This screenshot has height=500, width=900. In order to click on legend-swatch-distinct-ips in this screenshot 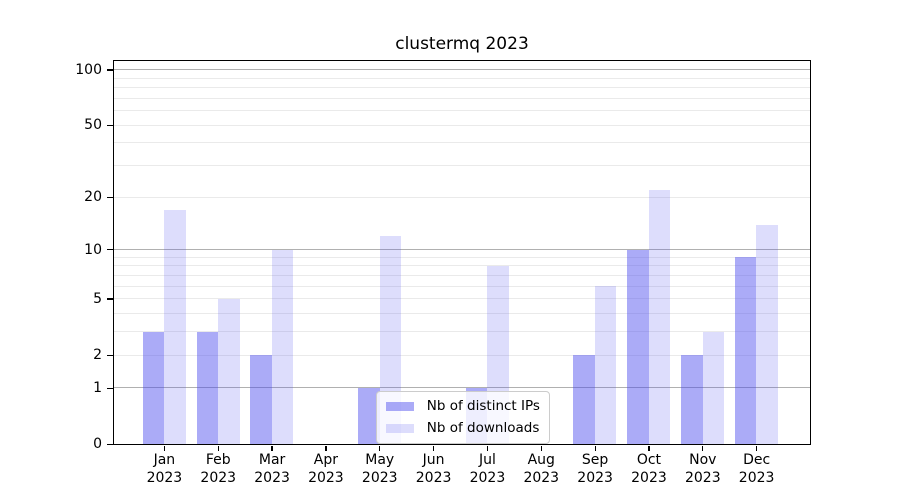, I will do `click(399, 406)`.